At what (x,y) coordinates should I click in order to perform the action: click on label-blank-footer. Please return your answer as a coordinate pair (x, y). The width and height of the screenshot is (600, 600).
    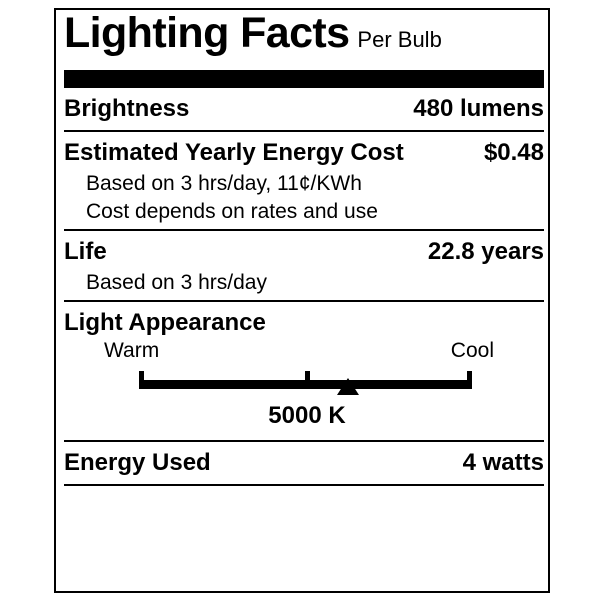
    Looking at the image, I should click on (304, 534).